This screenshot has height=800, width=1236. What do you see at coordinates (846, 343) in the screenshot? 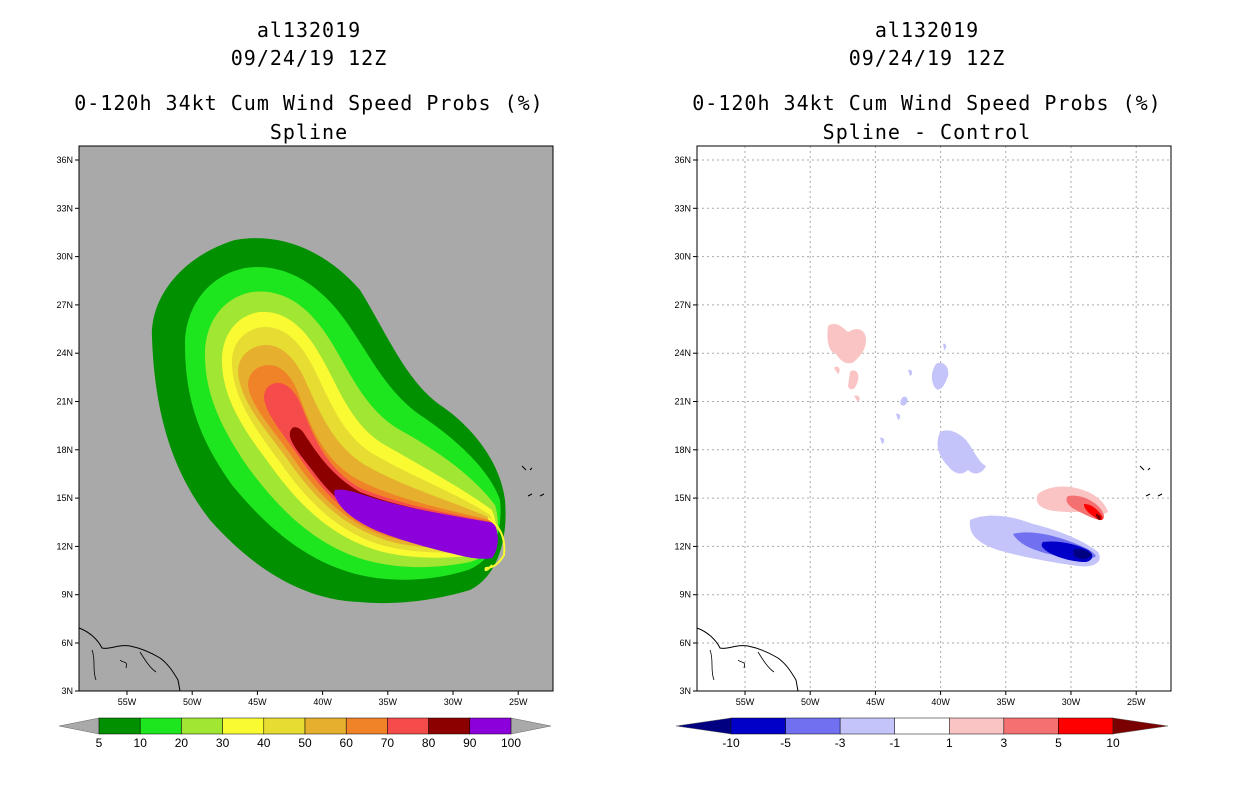
I see `diff-patch-pos1-nw` at bounding box center [846, 343].